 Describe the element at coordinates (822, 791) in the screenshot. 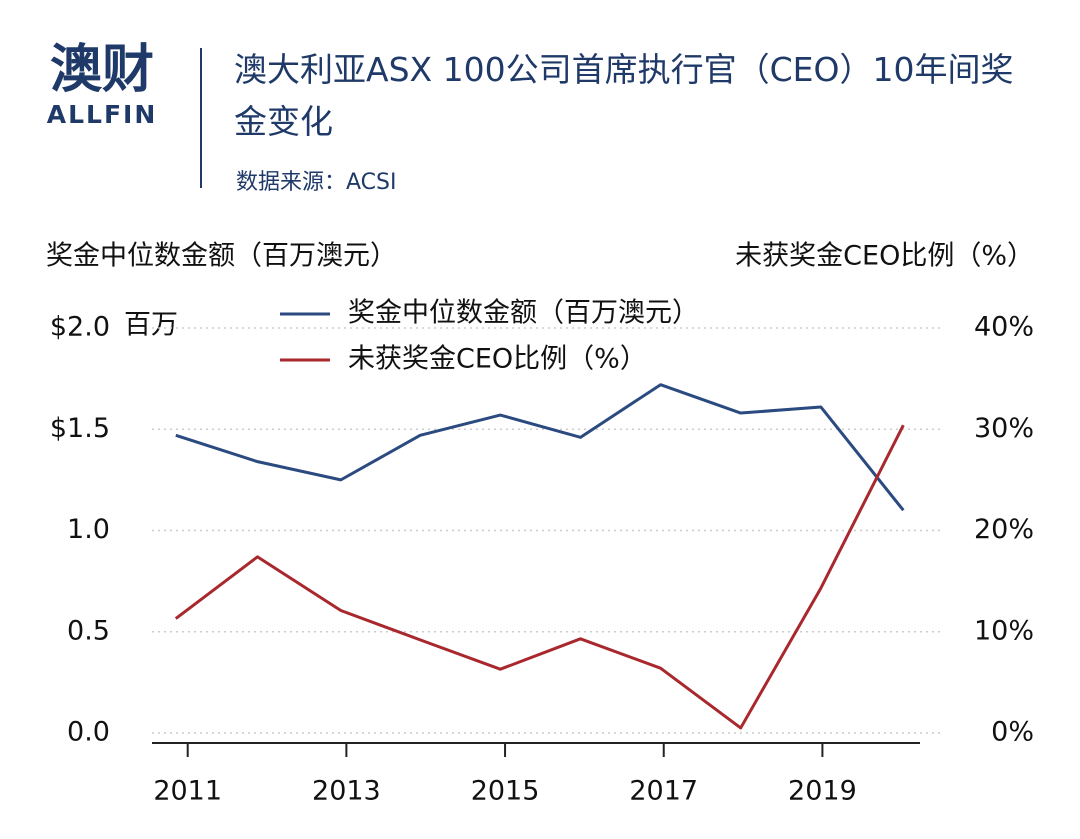

I see `x-tick-label: 2019` at that location.